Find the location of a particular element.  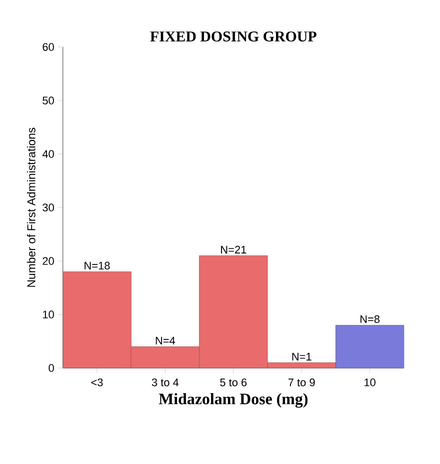

y-tick-label: 40 is located at coordinates (48, 154).